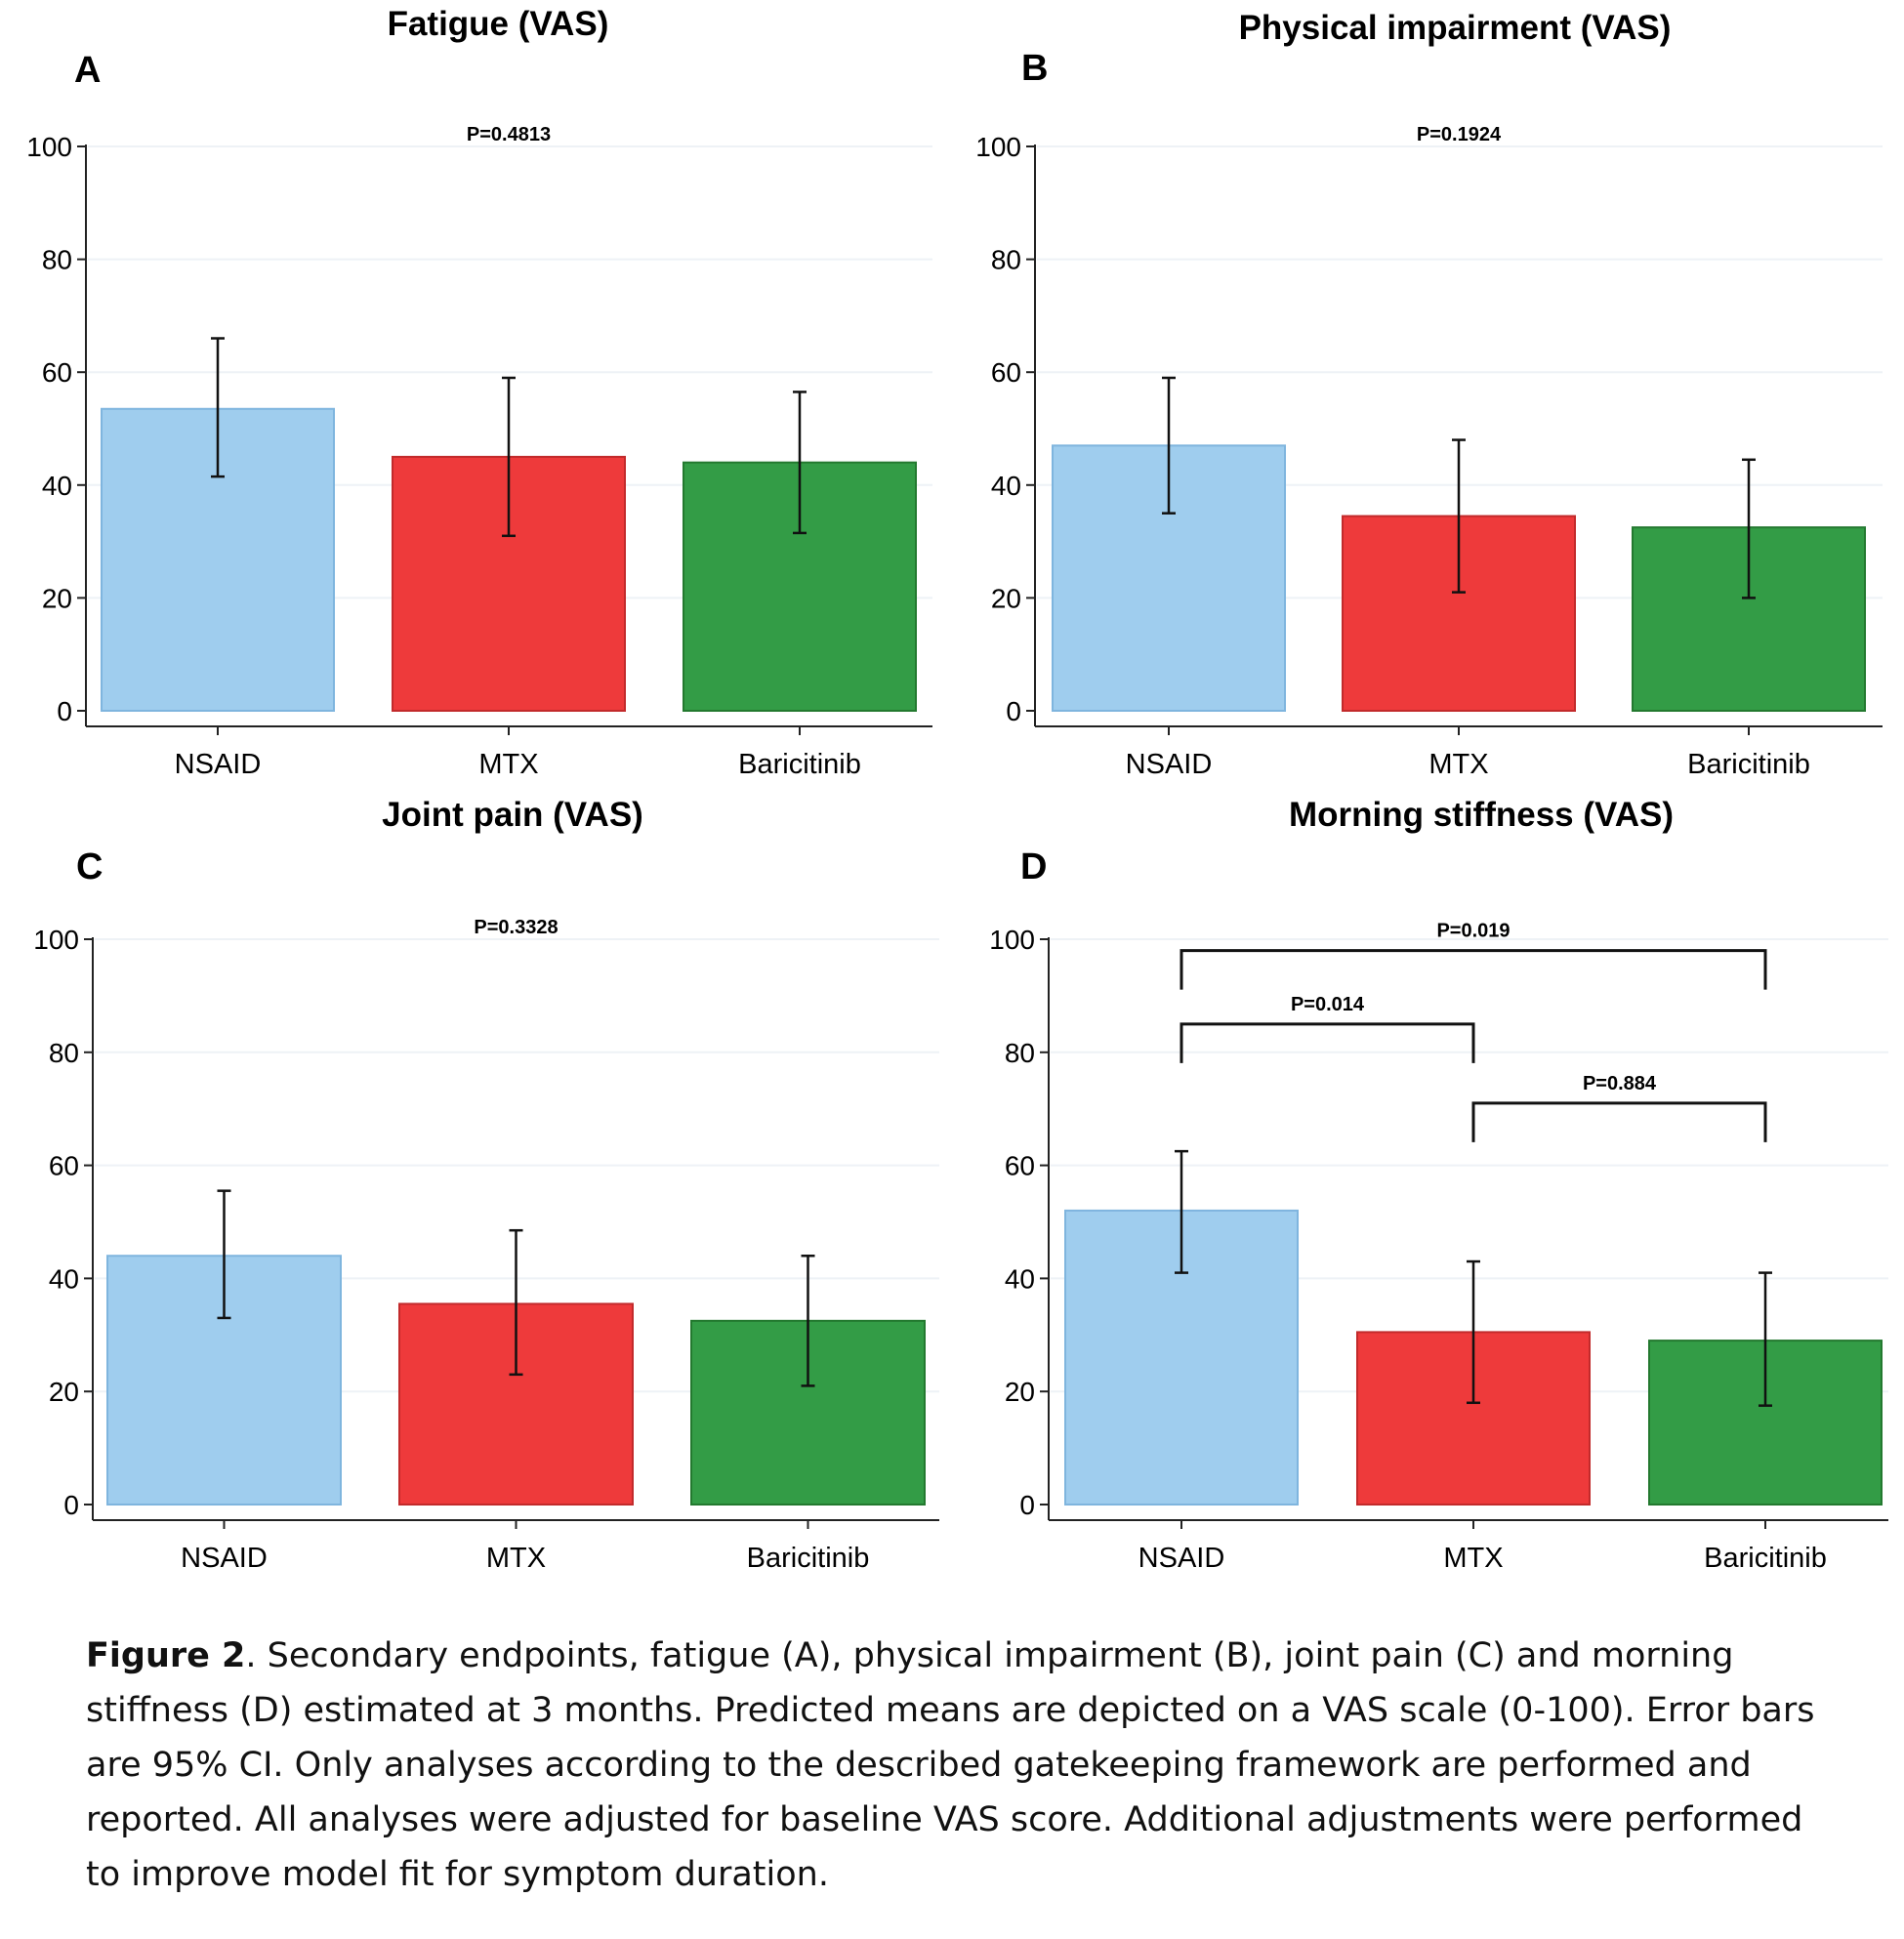 Image resolution: width=1904 pixels, height=1939 pixels. Describe the element at coordinates (89, 866) in the screenshot. I see `panel-letter: C` at that location.